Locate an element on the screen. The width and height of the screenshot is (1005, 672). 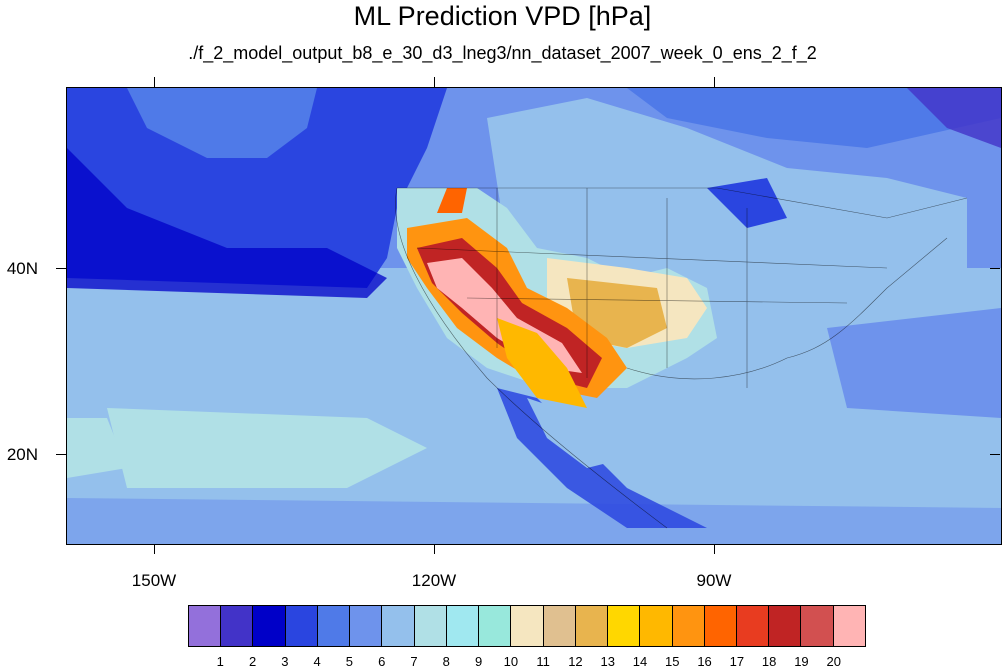
colorbar-label: 12 is located at coordinates (575, 661).